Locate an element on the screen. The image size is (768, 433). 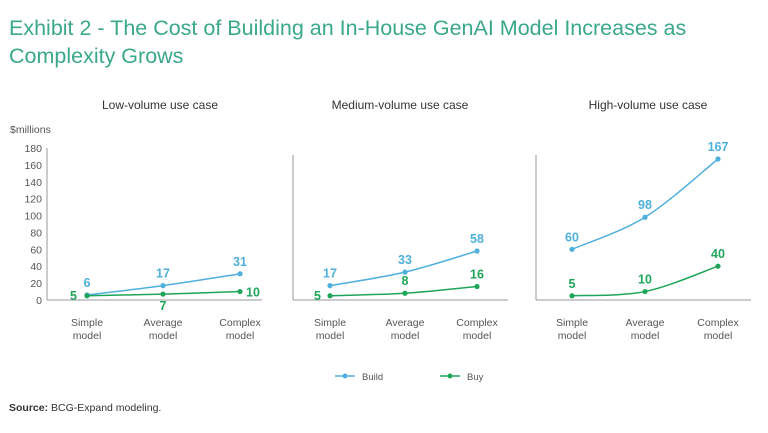
y-tick-label: 120 is located at coordinates (33, 200).